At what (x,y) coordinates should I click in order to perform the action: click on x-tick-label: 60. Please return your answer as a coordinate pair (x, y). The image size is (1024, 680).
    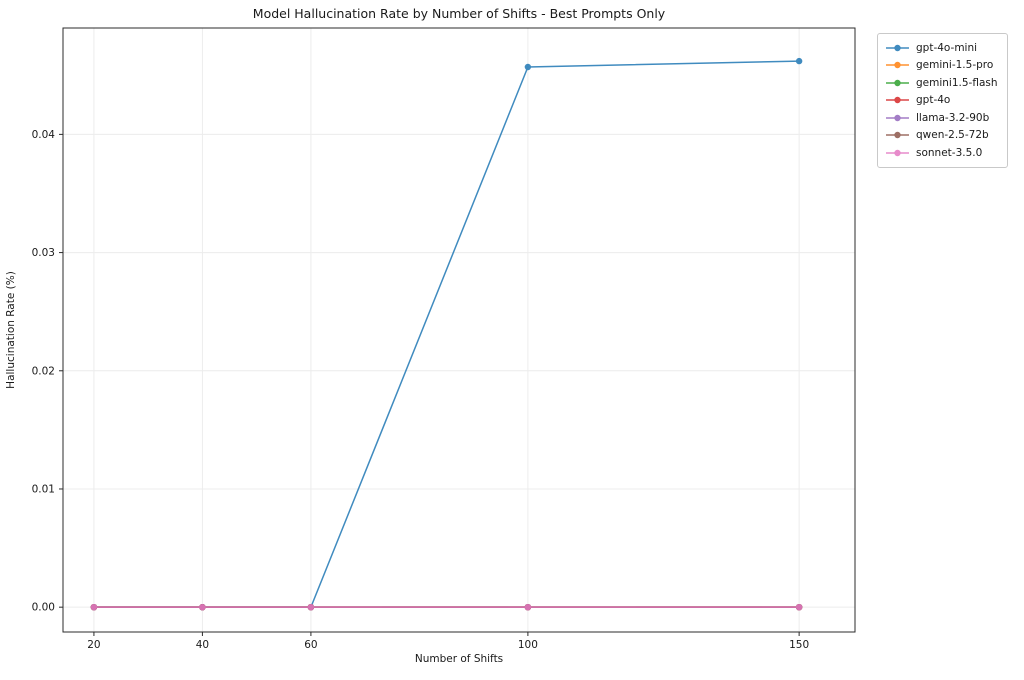
    Looking at the image, I should click on (310, 645).